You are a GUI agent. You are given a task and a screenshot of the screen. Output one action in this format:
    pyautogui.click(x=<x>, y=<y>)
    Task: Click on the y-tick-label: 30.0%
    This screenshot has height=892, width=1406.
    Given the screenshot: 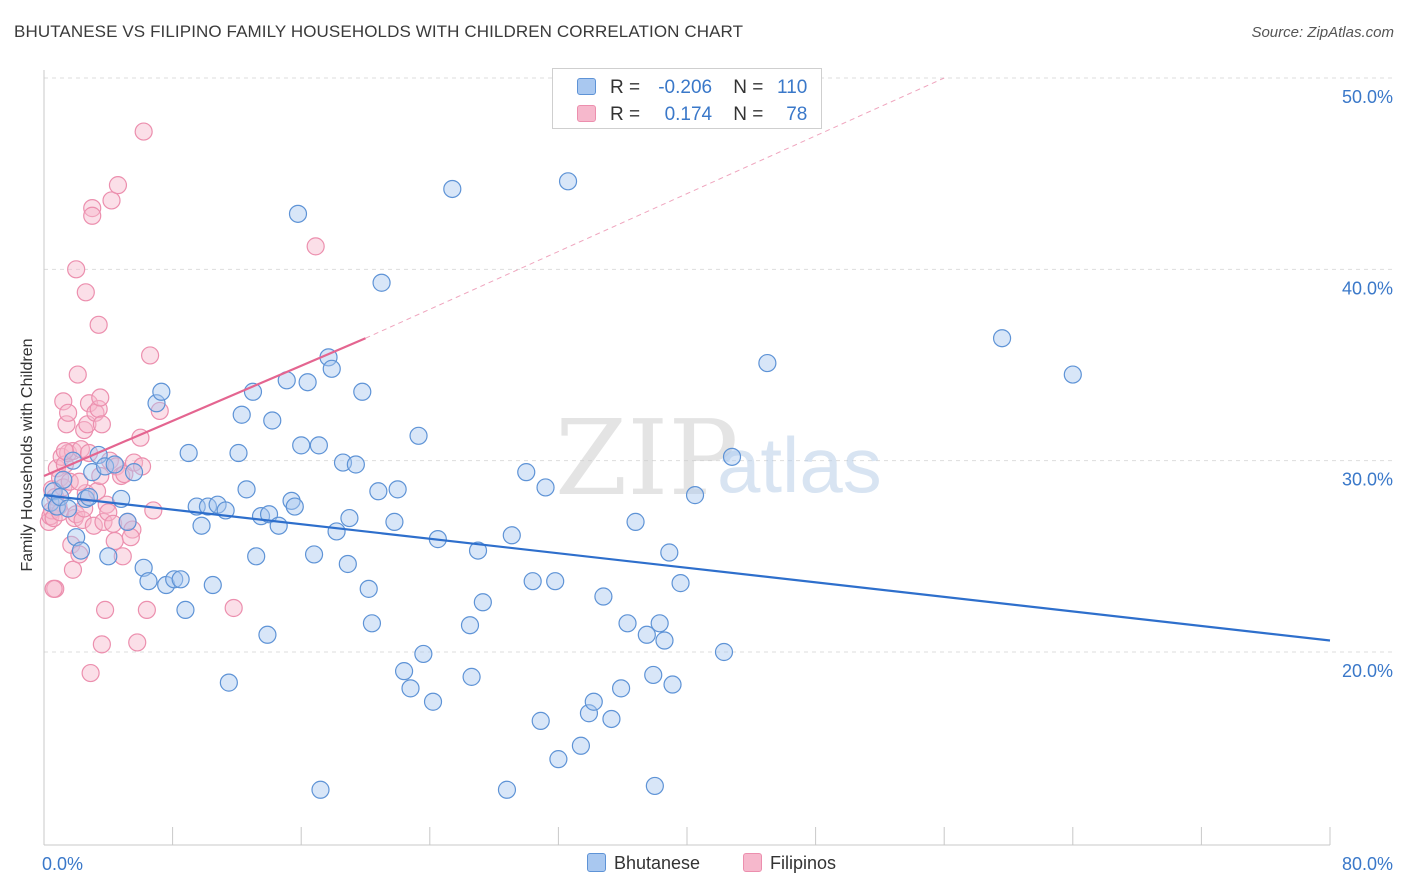 What is the action you would take?
    pyautogui.click(x=1367, y=480)
    